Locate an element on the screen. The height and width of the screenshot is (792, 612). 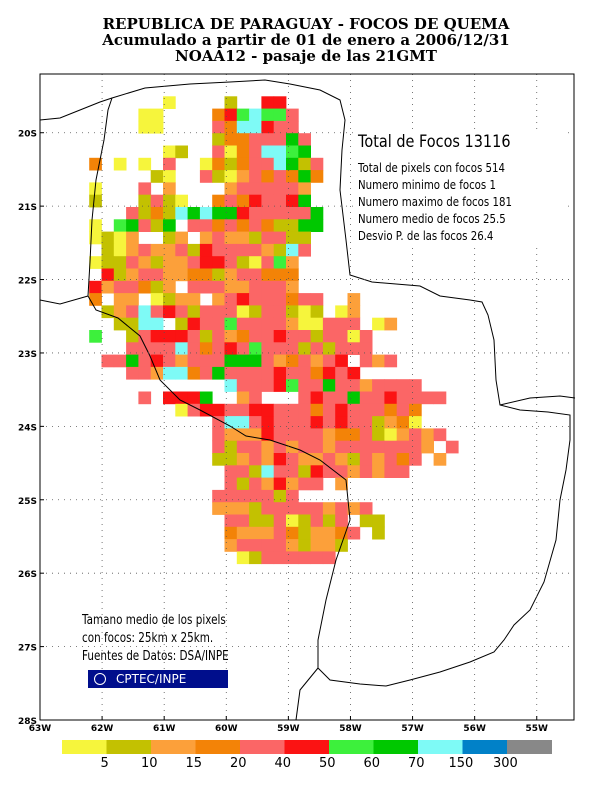
cptec-globe-icon is located at coordinates (100, 679).